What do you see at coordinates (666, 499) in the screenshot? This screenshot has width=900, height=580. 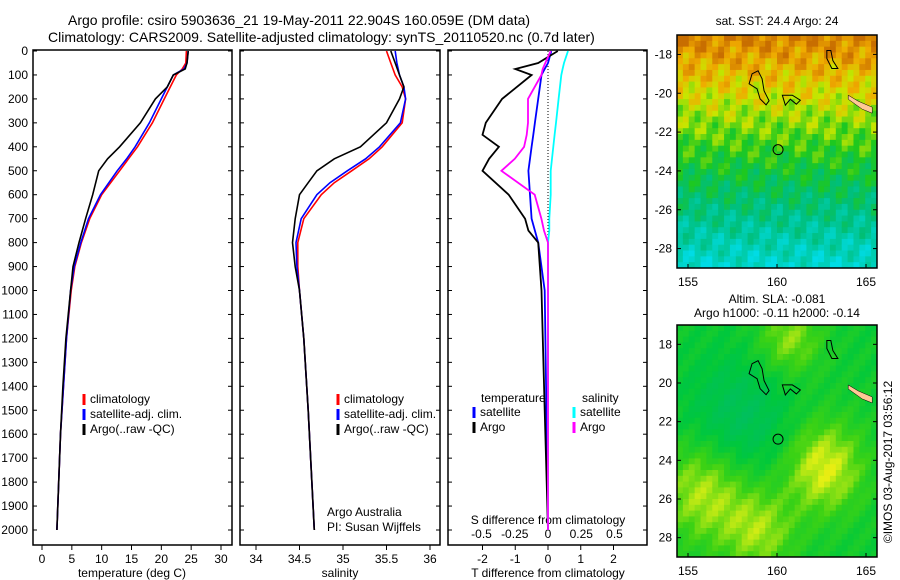 I see `map-lat-tick-label: 26` at bounding box center [666, 499].